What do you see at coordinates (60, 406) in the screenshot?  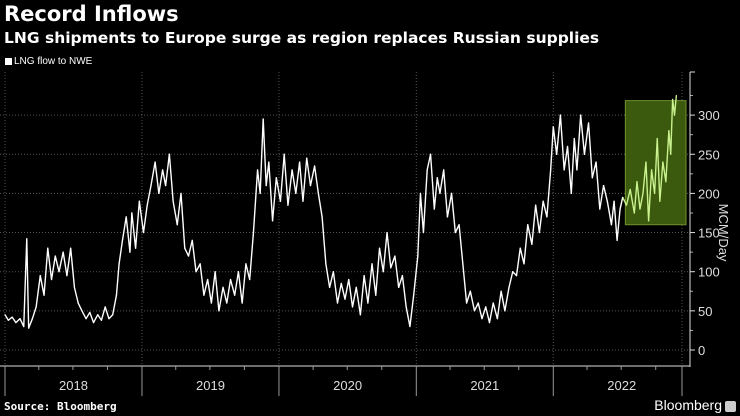 I see `source-note: Source: Bloomberg` at bounding box center [60, 406].